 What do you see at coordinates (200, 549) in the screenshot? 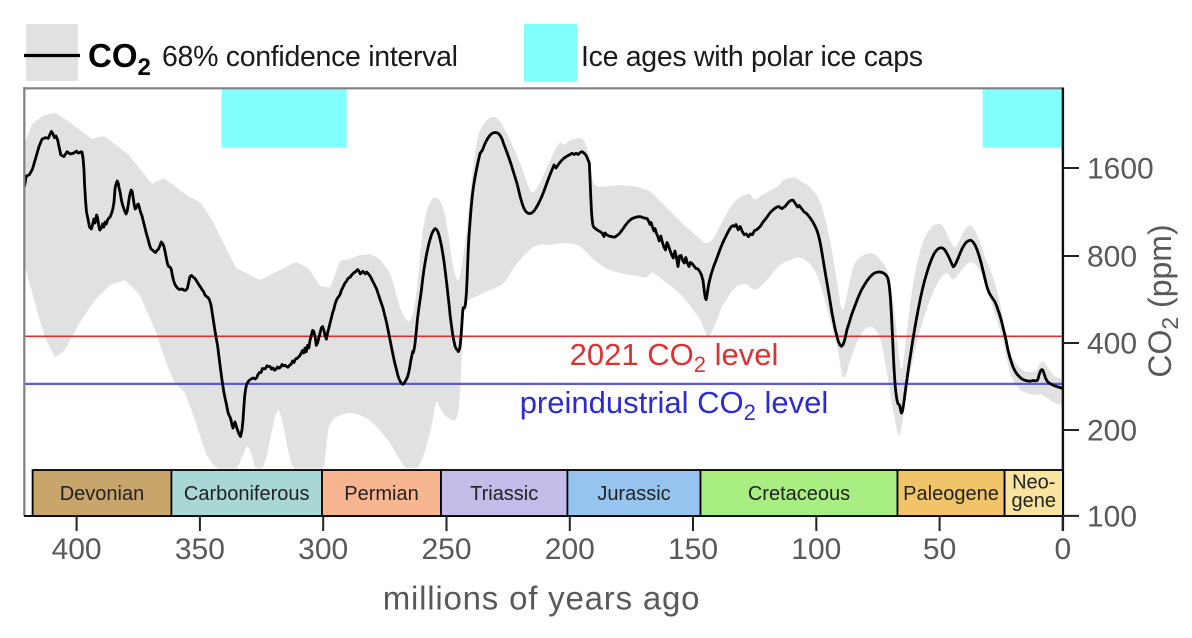
I see `svg-text: 350` at bounding box center [200, 549].